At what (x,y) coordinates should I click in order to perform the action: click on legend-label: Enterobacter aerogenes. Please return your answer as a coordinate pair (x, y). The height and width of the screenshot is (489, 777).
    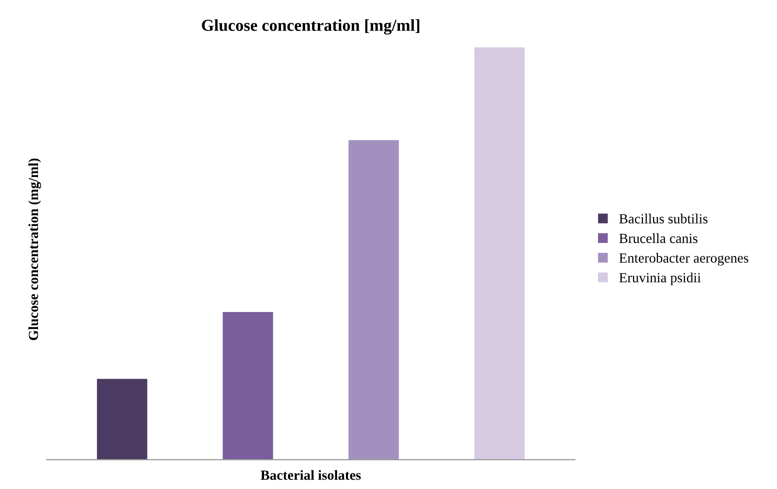
    Looking at the image, I should click on (683, 259).